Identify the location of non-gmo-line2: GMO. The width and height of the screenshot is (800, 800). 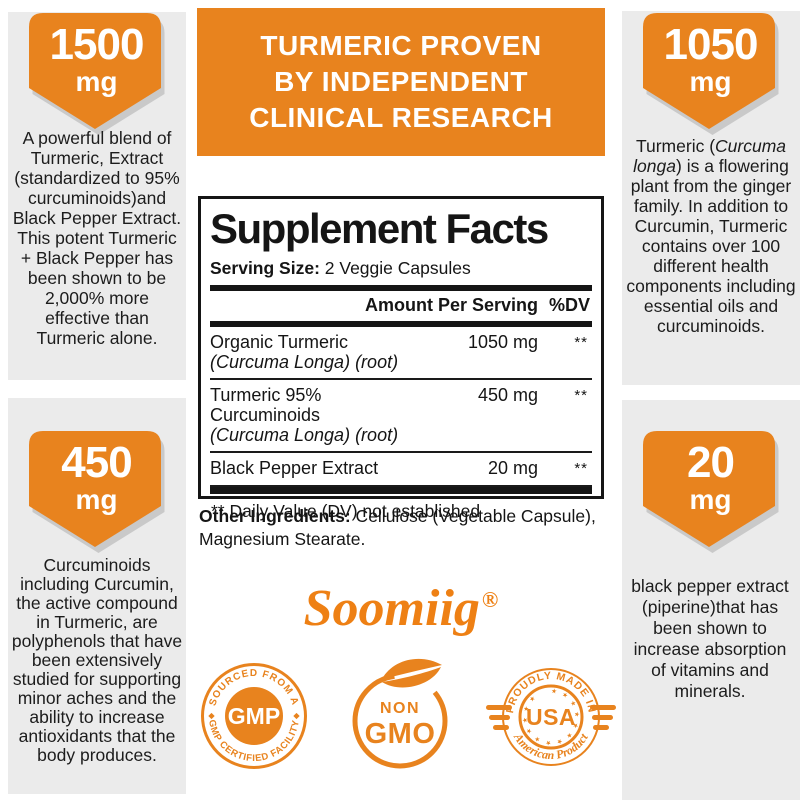
(400, 734).